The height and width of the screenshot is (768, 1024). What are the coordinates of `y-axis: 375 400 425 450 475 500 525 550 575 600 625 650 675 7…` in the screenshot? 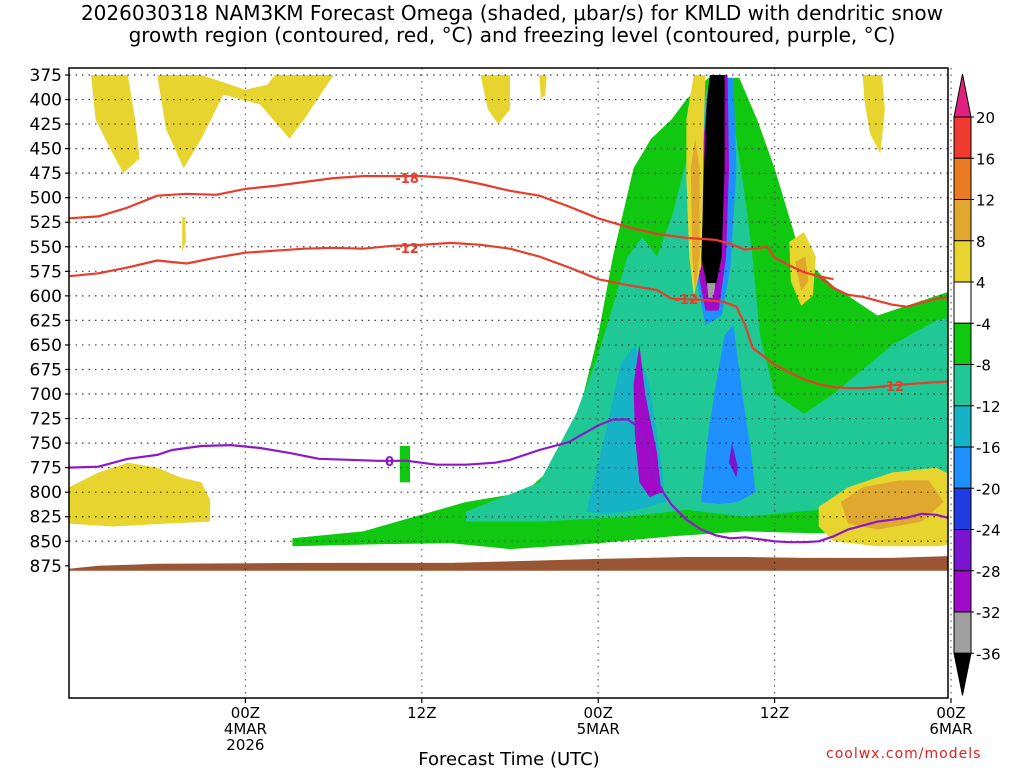 It's located at (49, 321).